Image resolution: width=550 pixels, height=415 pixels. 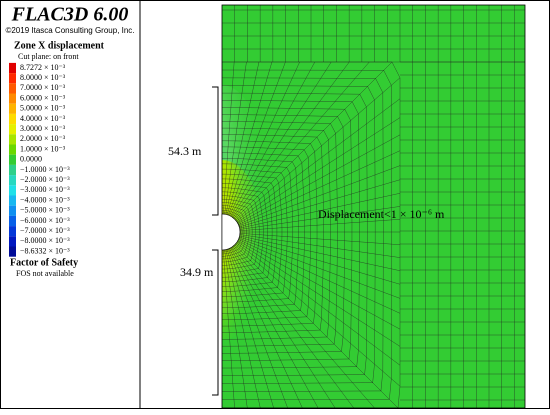 What do you see at coordinates (45, 189) in the screenshot?
I see `legend-label: −3.0000 × 10⁻³` at bounding box center [45, 189].